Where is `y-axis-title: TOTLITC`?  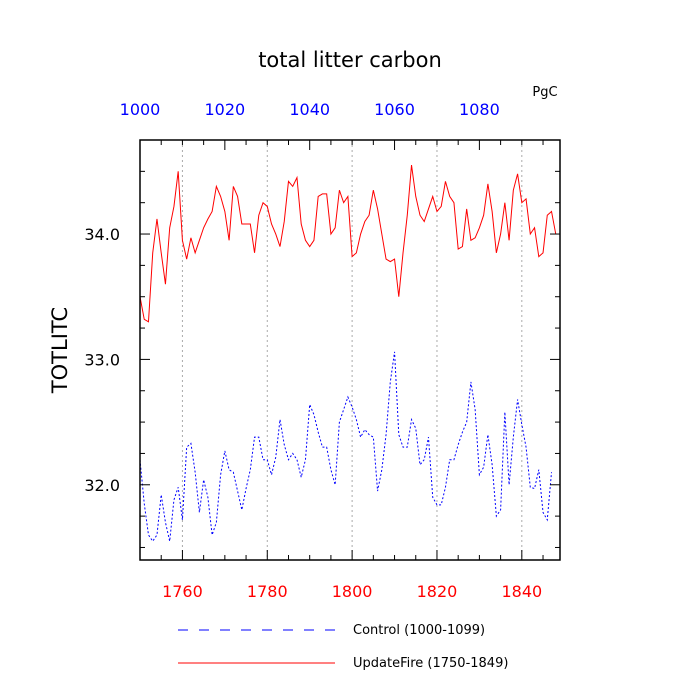 y-axis-title: TOTLITC is located at coordinates (60, 350).